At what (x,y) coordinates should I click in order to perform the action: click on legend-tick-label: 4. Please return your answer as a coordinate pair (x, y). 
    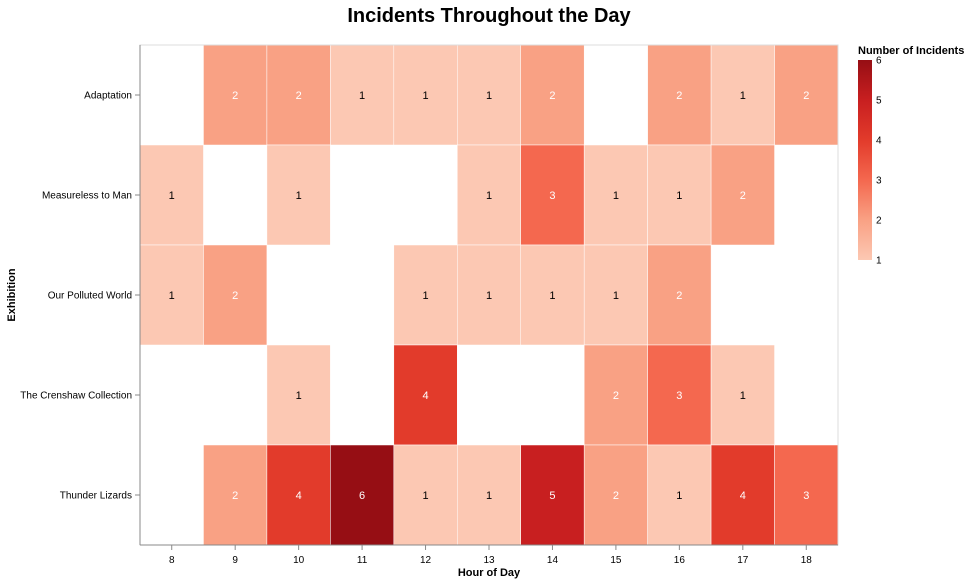
    Looking at the image, I should click on (879, 141).